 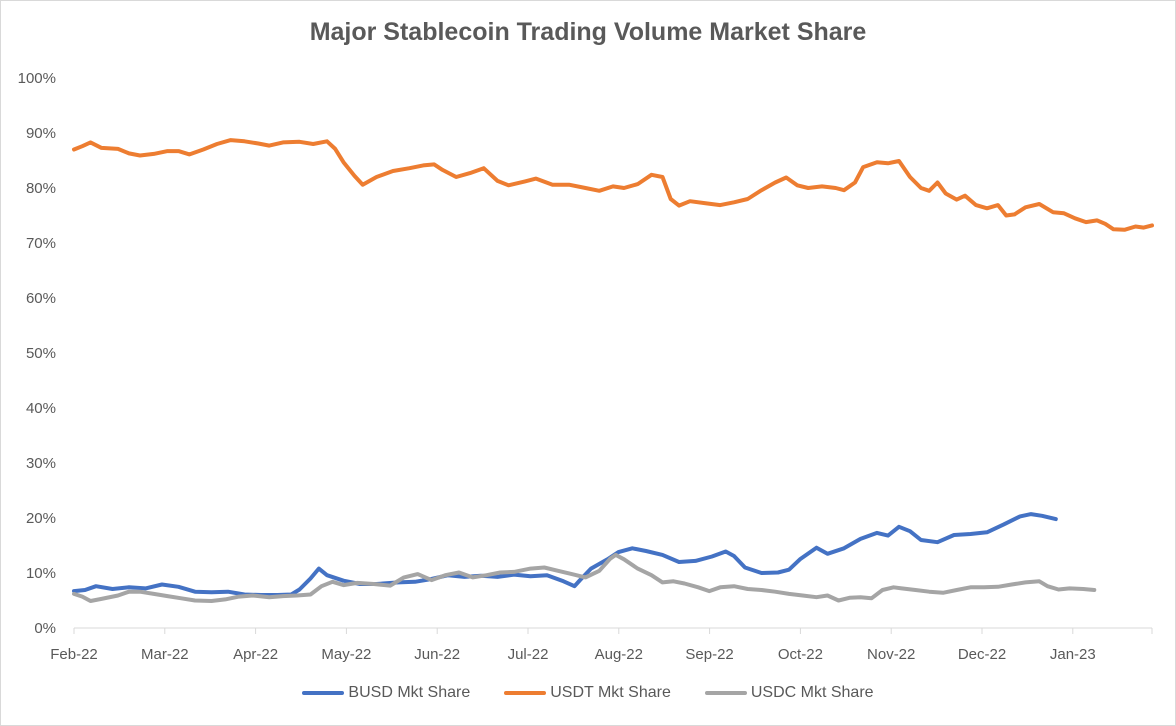 What do you see at coordinates (982, 654) in the screenshot?
I see `x-tick-label: Dec-22` at bounding box center [982, 654].